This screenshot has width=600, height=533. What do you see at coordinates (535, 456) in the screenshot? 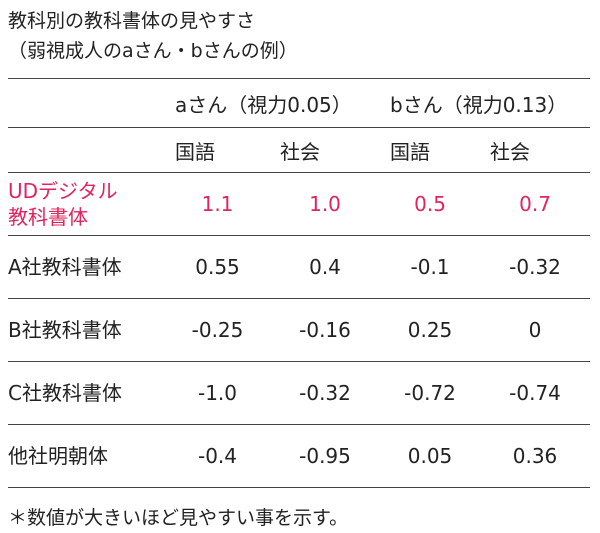
I see `cell-value: 0.36` at bounding box center [535, 456].